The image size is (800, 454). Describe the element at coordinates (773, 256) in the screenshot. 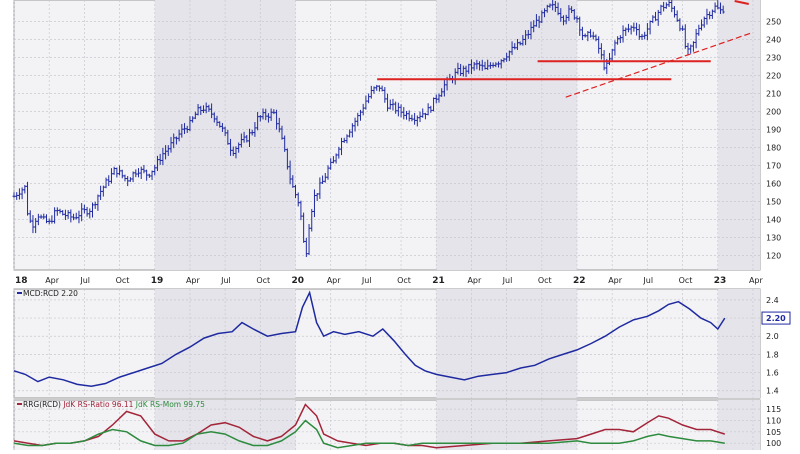

I see `price-y-tick-label: 120` at that location.